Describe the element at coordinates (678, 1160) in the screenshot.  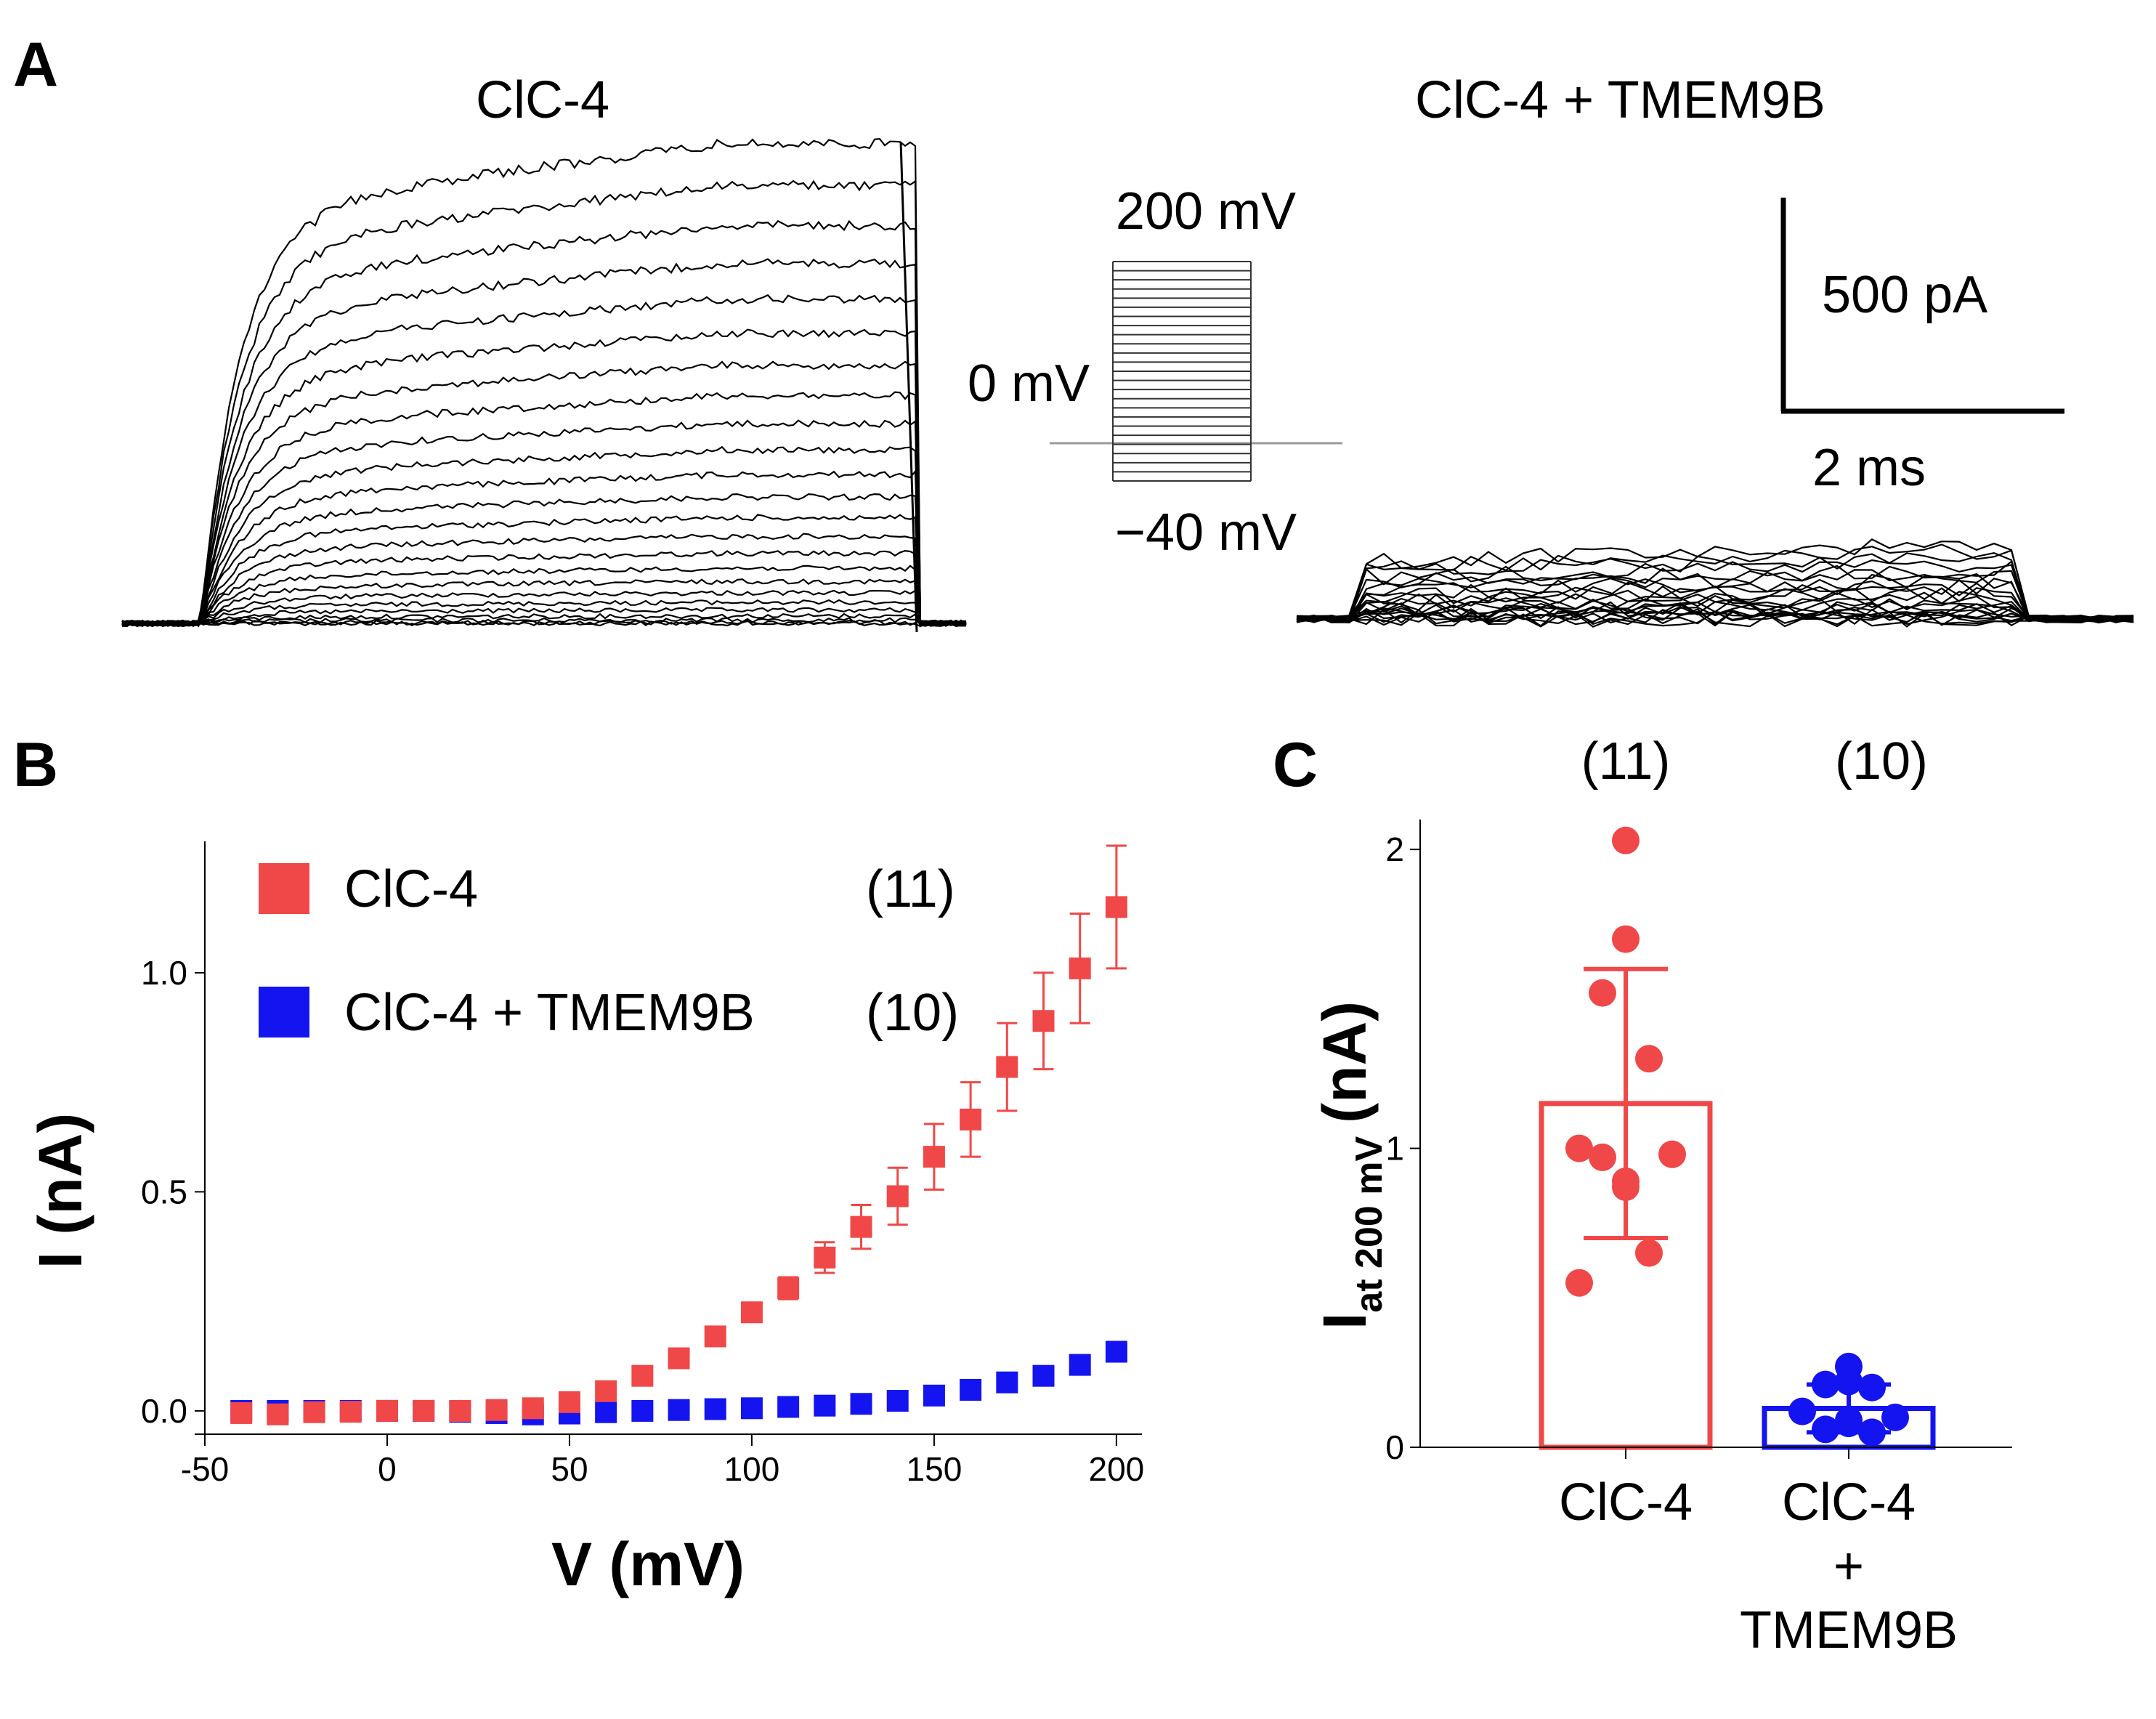
I see `iv-chart-points` at that location.